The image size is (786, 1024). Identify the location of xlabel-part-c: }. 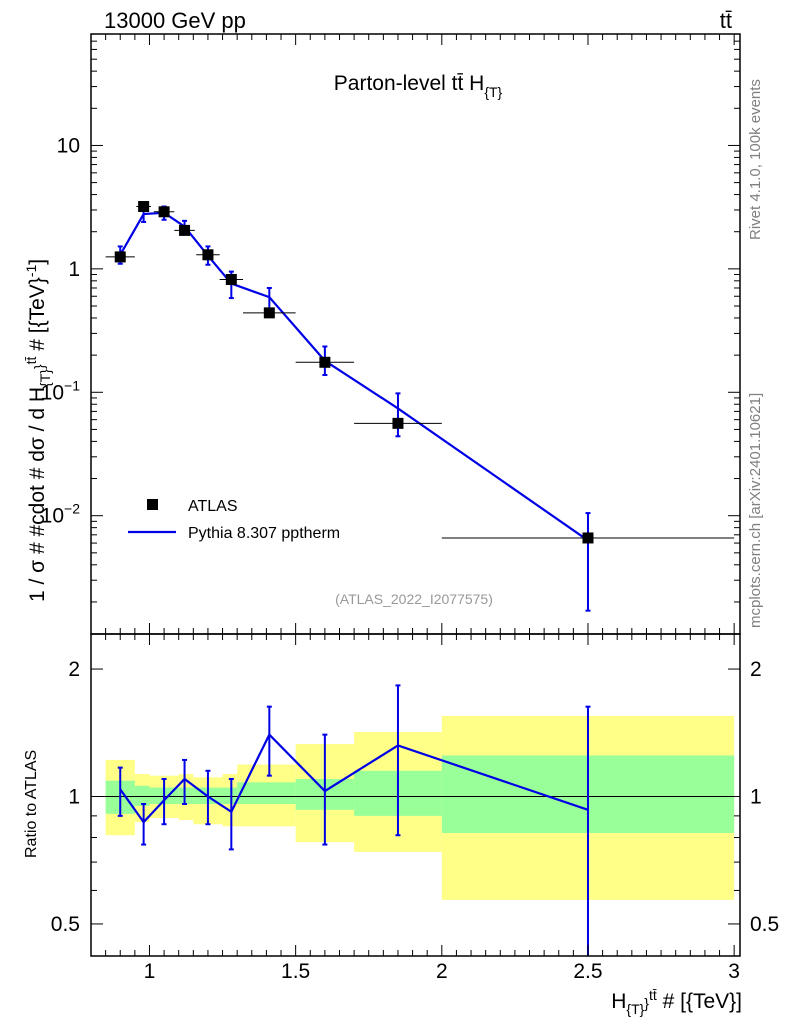
(646, 1003).